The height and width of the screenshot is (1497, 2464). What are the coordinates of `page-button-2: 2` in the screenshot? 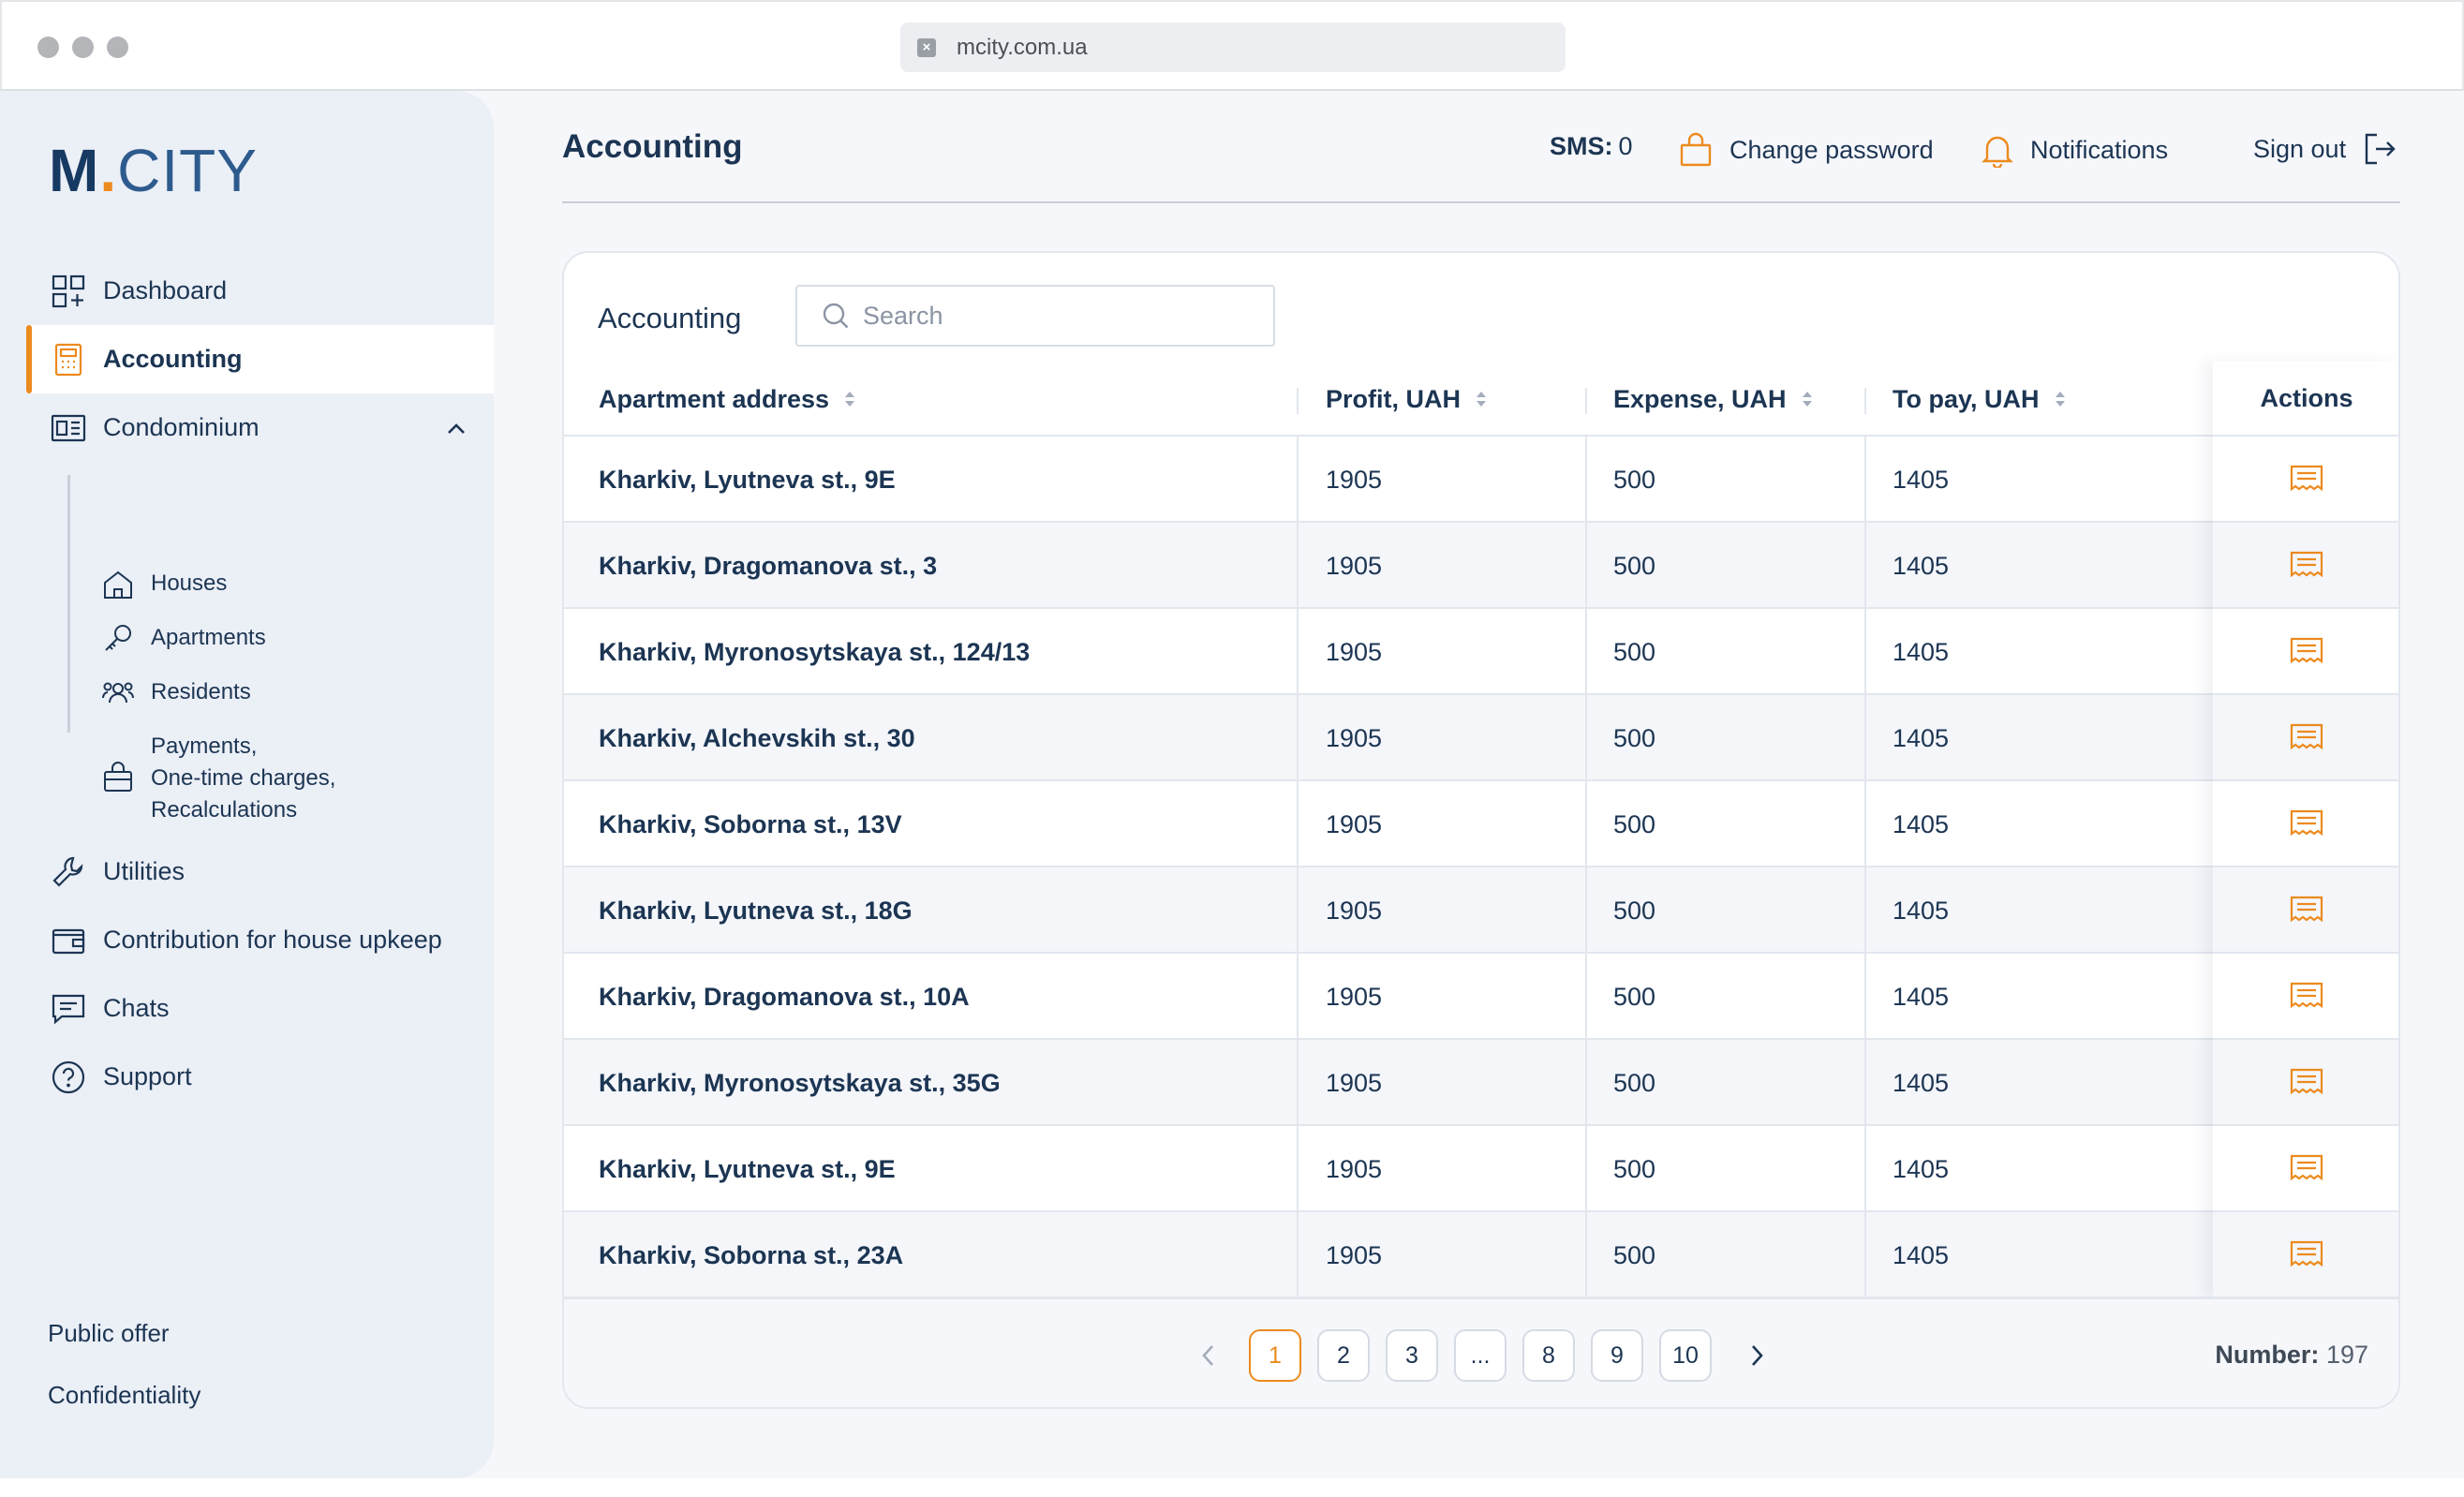 It's located at (1343, 1355).